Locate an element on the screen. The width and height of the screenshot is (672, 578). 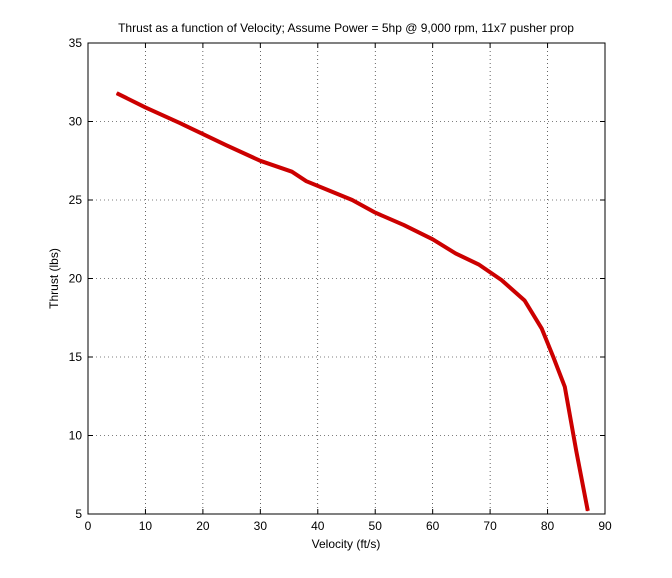
x-tick-label: 50 is located at coordinates (376, 526).